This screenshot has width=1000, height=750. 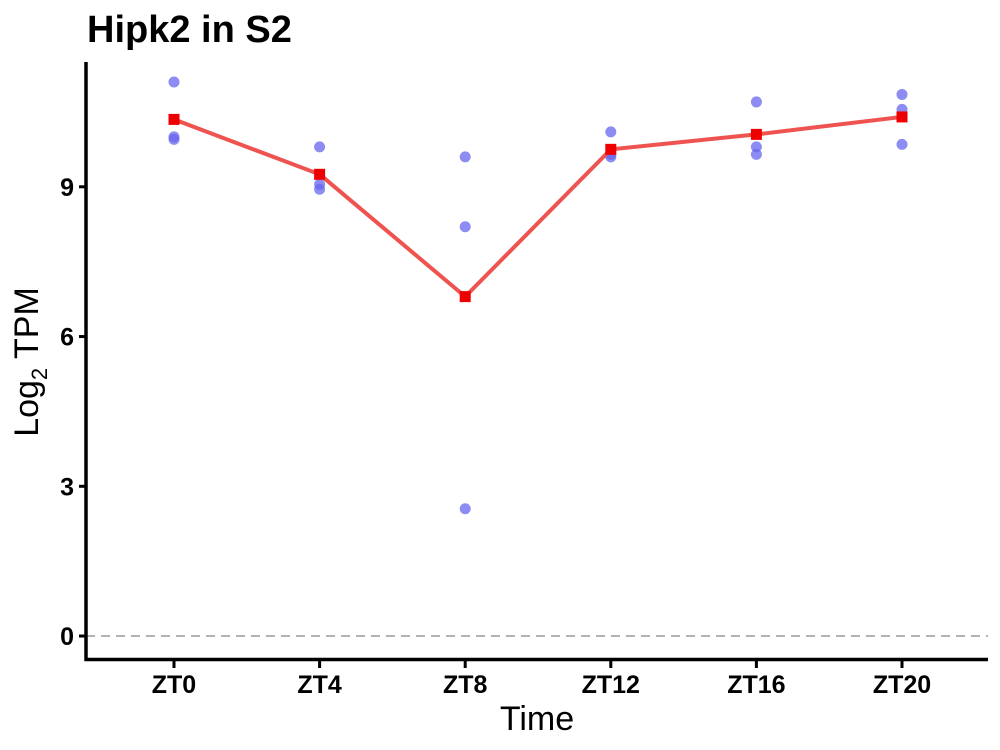 What do you see at coordinates (39, 374) in the screenshot?
I see `y-axis-title-subscript: 2` at bounding box center [39, 374].